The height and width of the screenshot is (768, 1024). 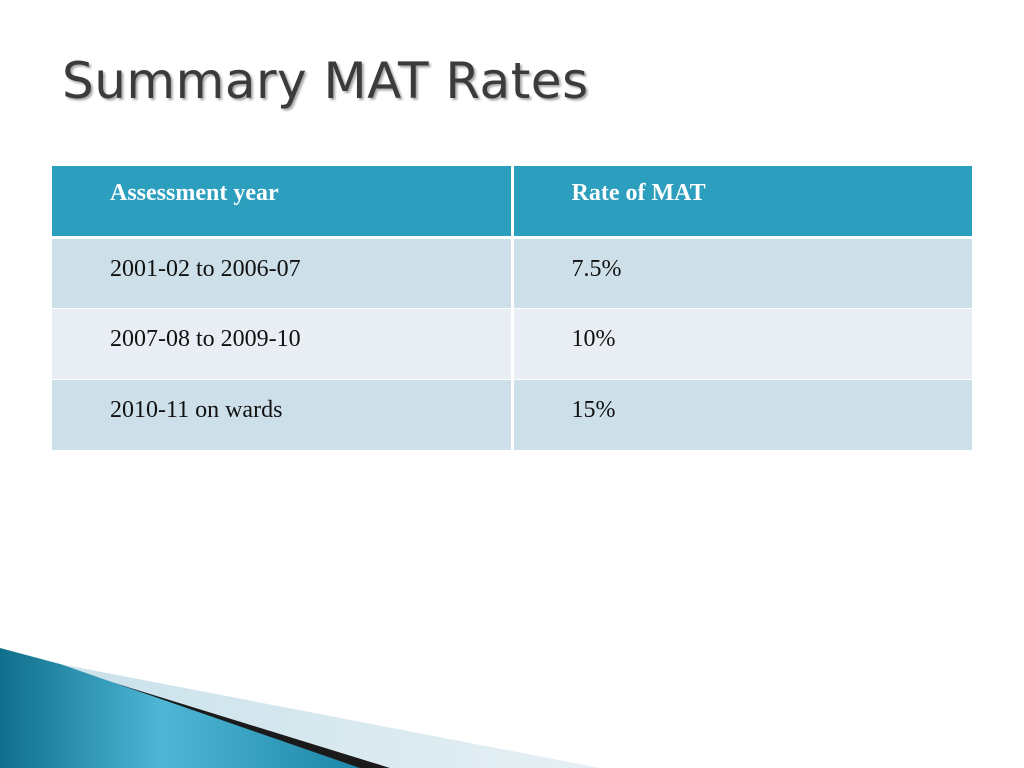 I want to click on slide-title: Summary MAT Rates, so click(x=325, y=81).